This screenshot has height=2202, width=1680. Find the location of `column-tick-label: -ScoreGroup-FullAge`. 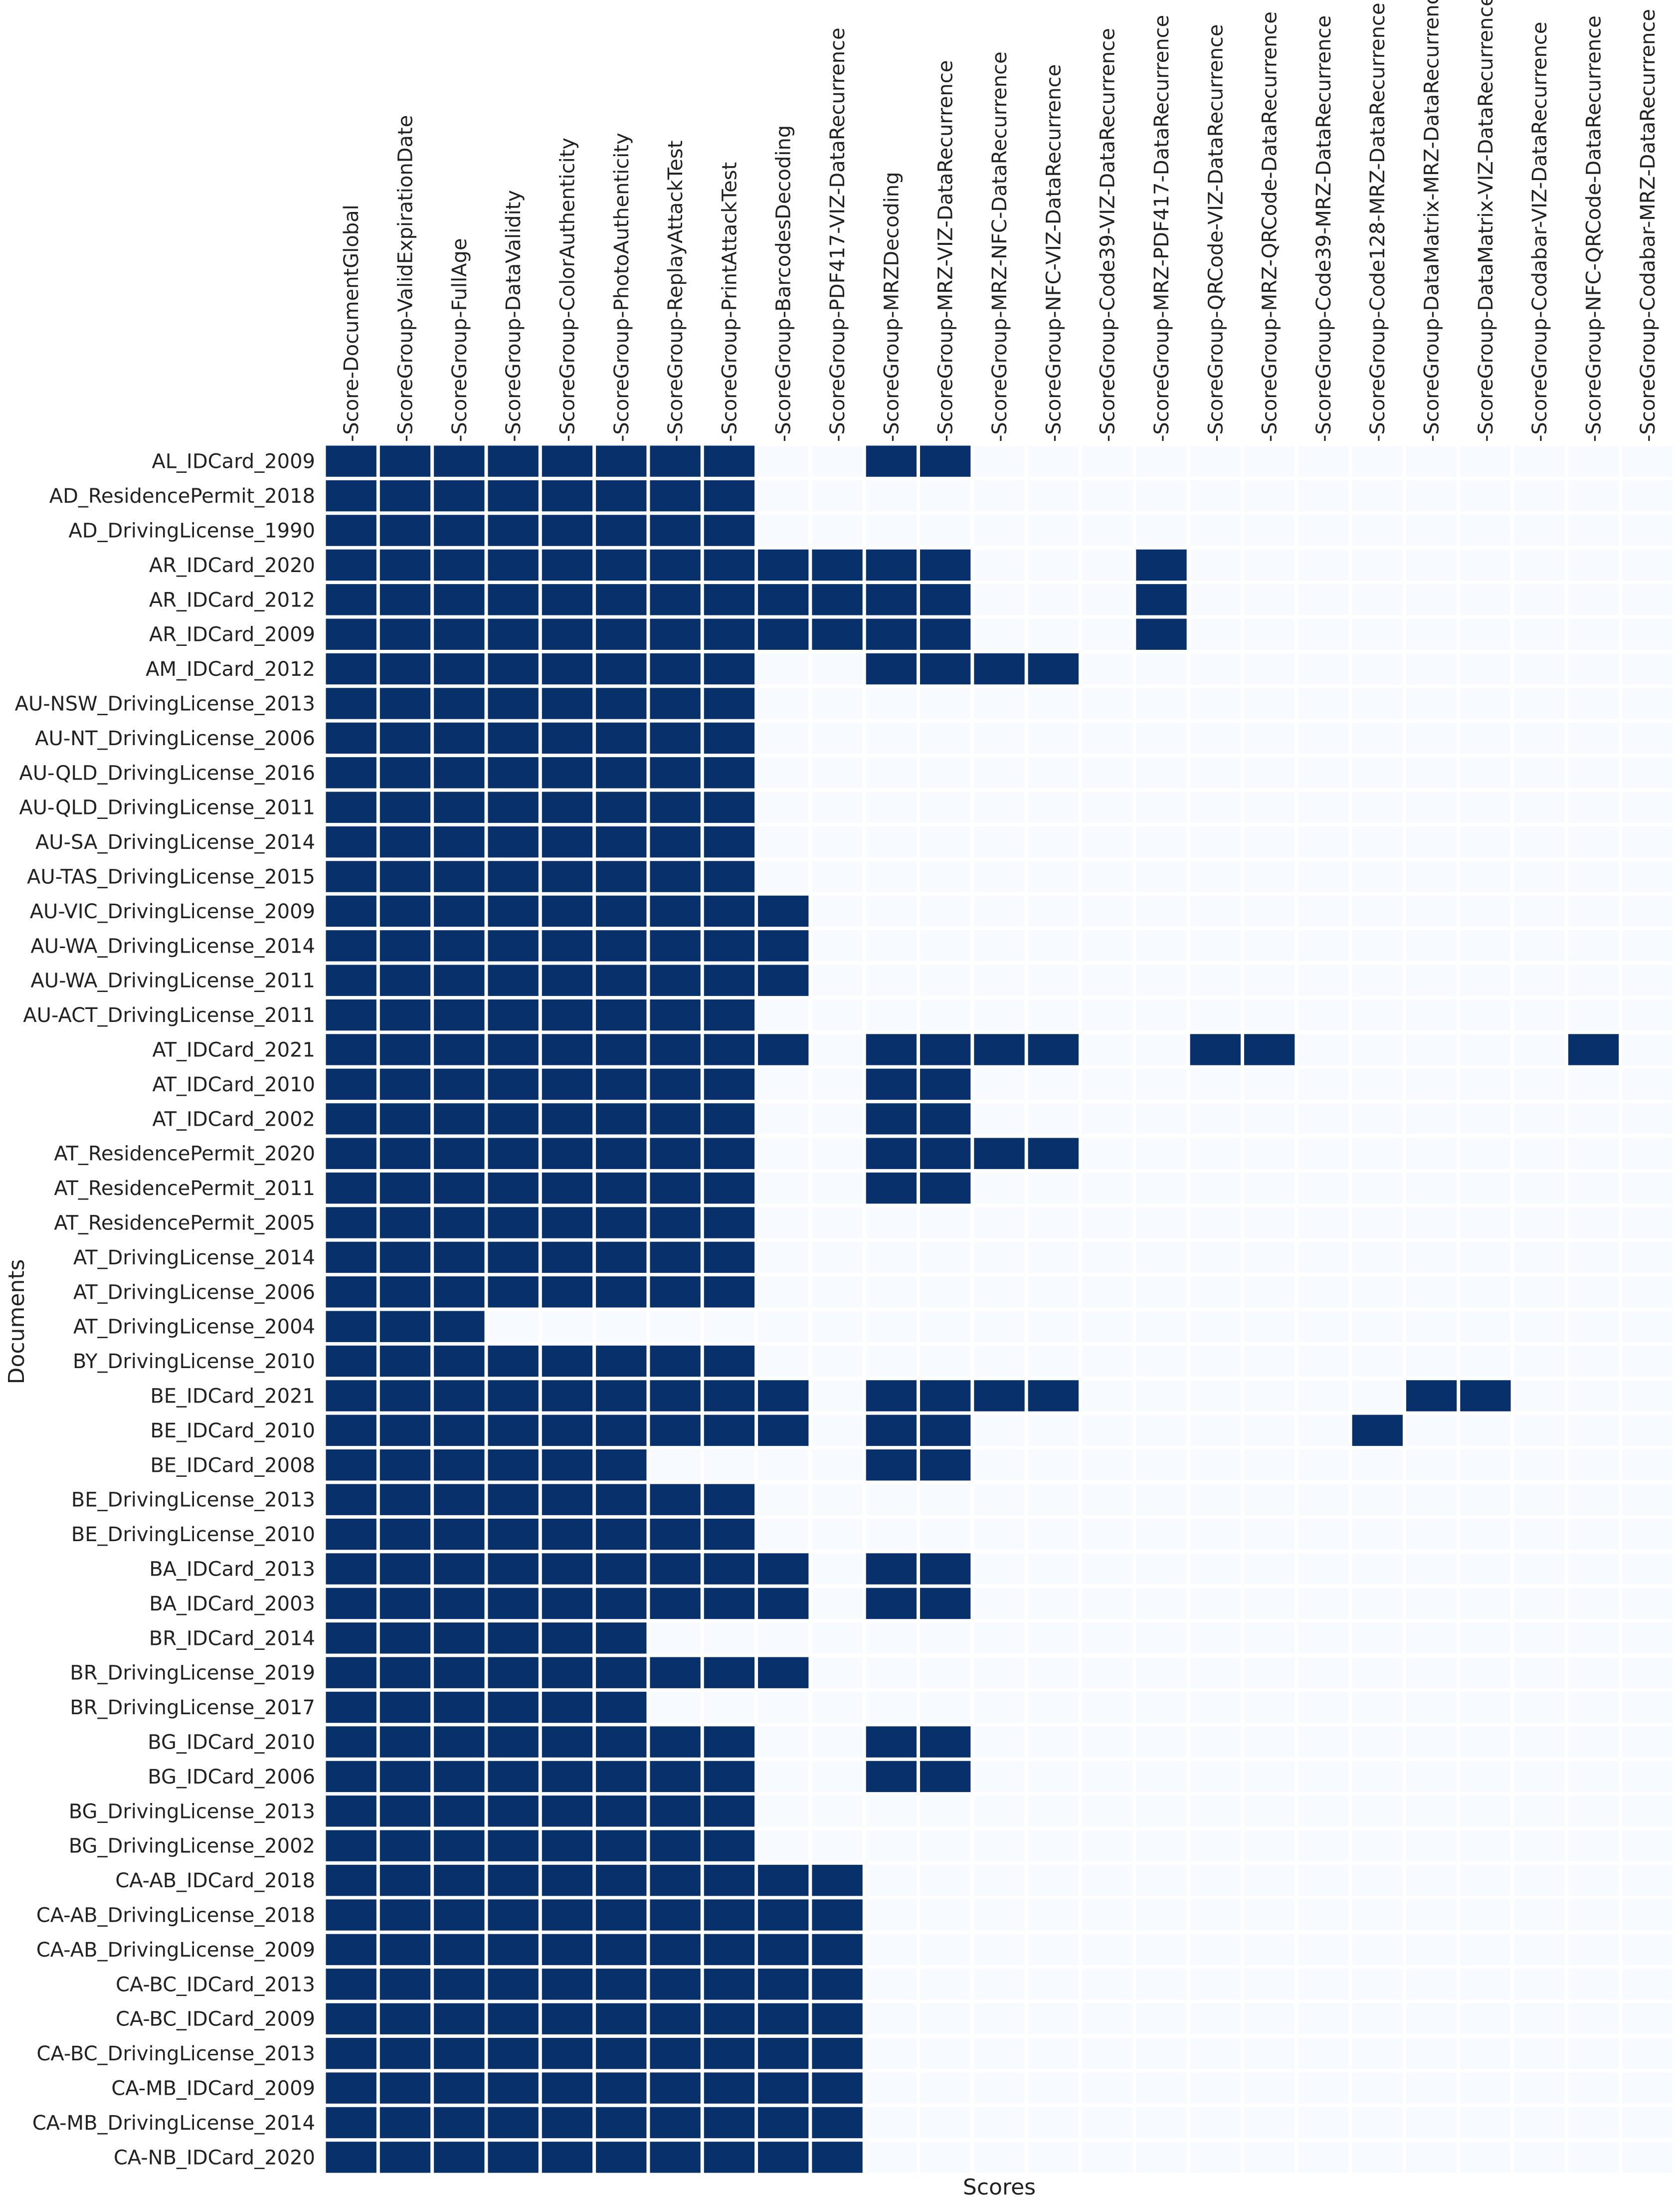

column-tick-label: -ScoreGroup-FullAge is located at coordinates (460, 340).